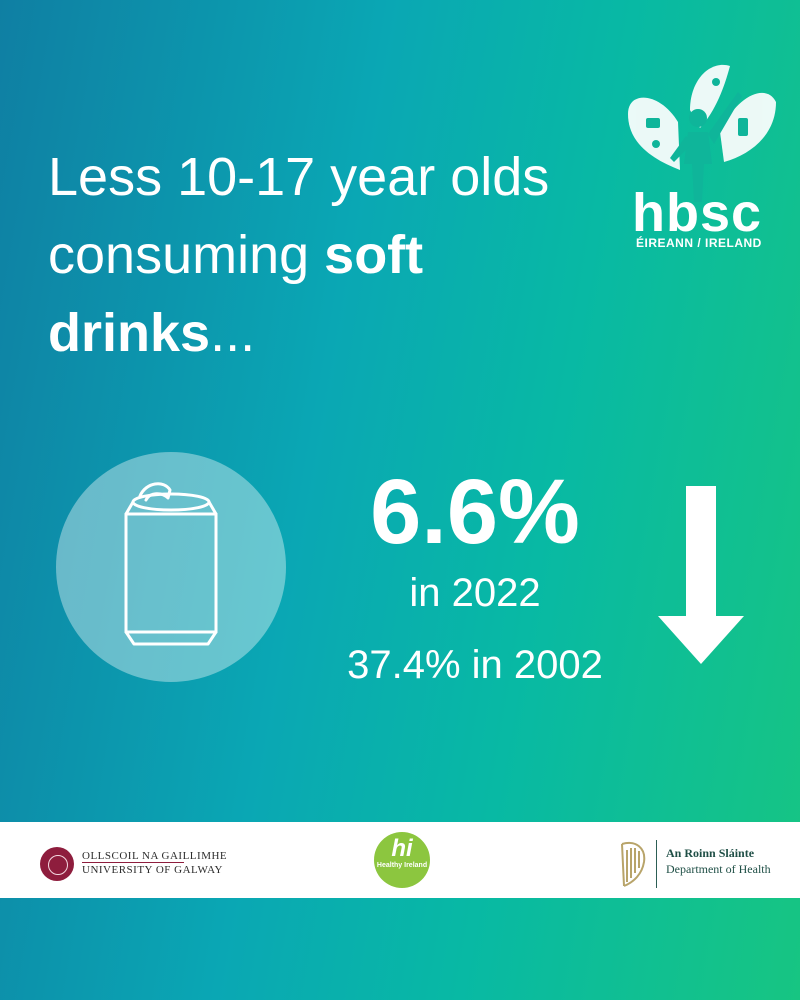  What do you see at coordinates (152, 870) in the screenshot?
I see `galway-name-english: UNIVERSITY OF GALWAY` at bounding box center [152, 870].